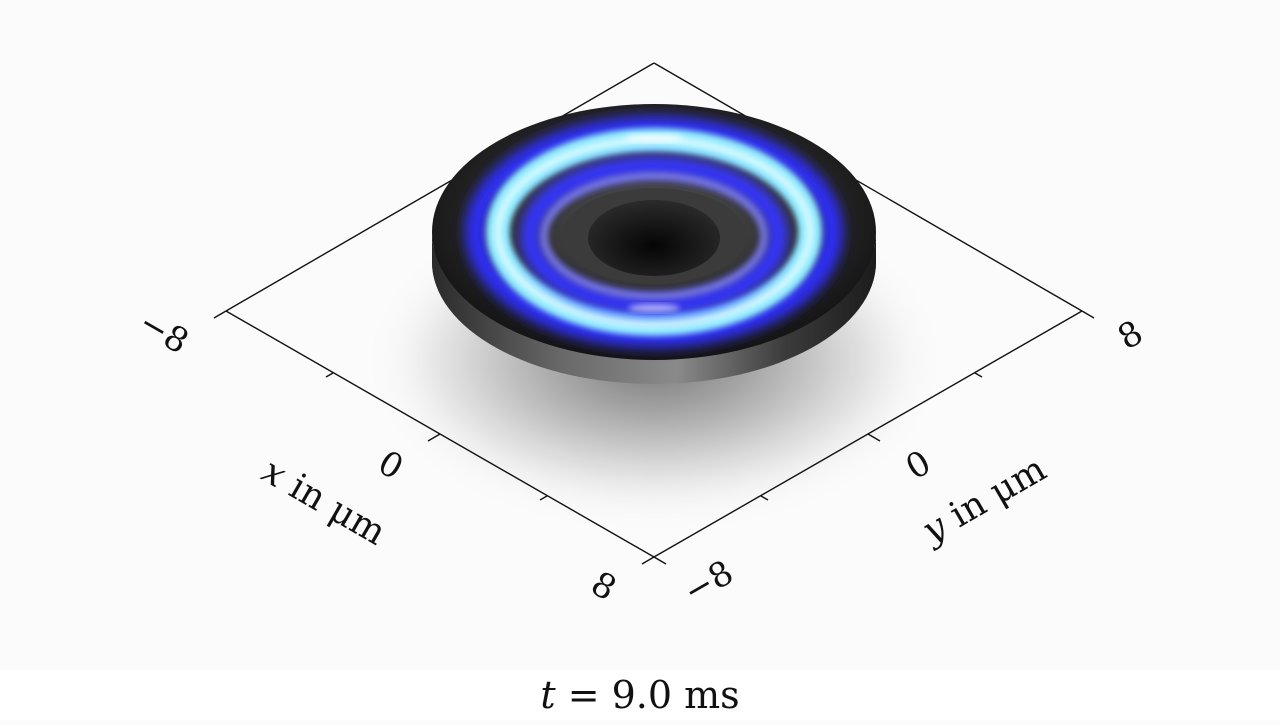  I want to click on y-axis-label-text: in μm, so click(993, 494).